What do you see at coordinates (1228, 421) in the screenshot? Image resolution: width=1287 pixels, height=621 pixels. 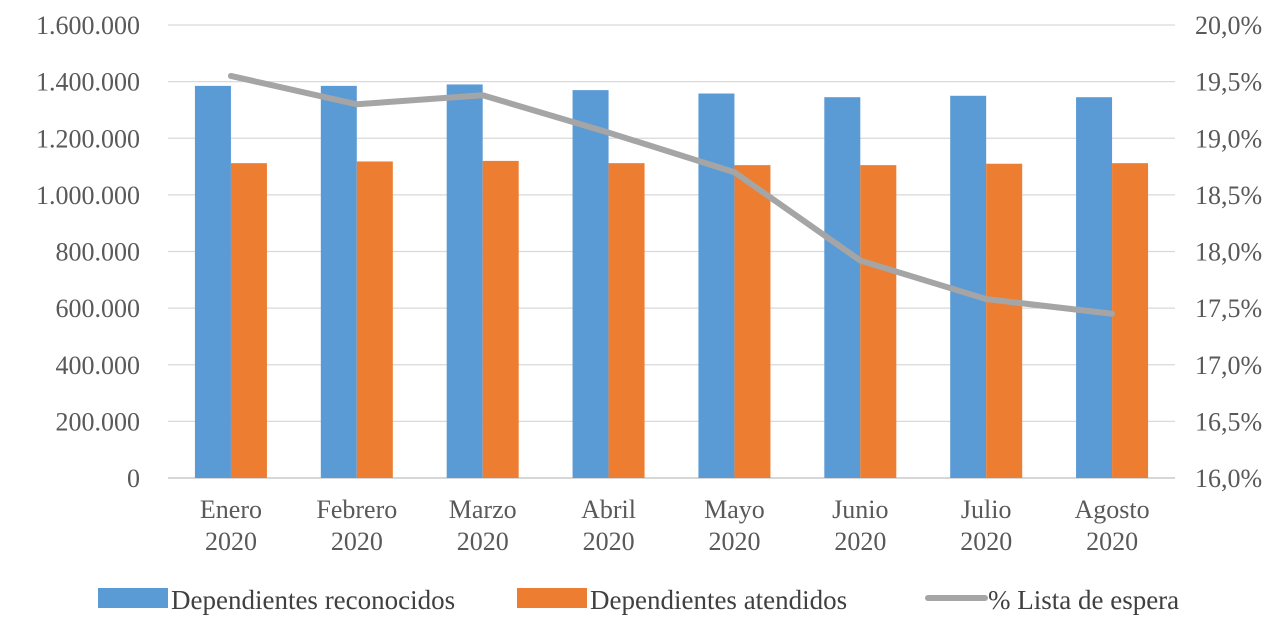 I see `y-right-tick-label: 16,5%` at bounding box center [1228, 421].